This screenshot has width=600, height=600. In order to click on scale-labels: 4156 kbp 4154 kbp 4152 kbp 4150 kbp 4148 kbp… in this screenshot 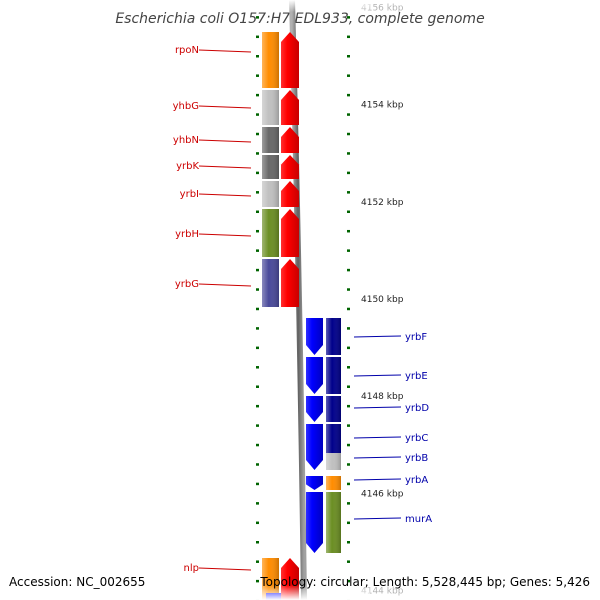, I will do `click(382, 299)`.